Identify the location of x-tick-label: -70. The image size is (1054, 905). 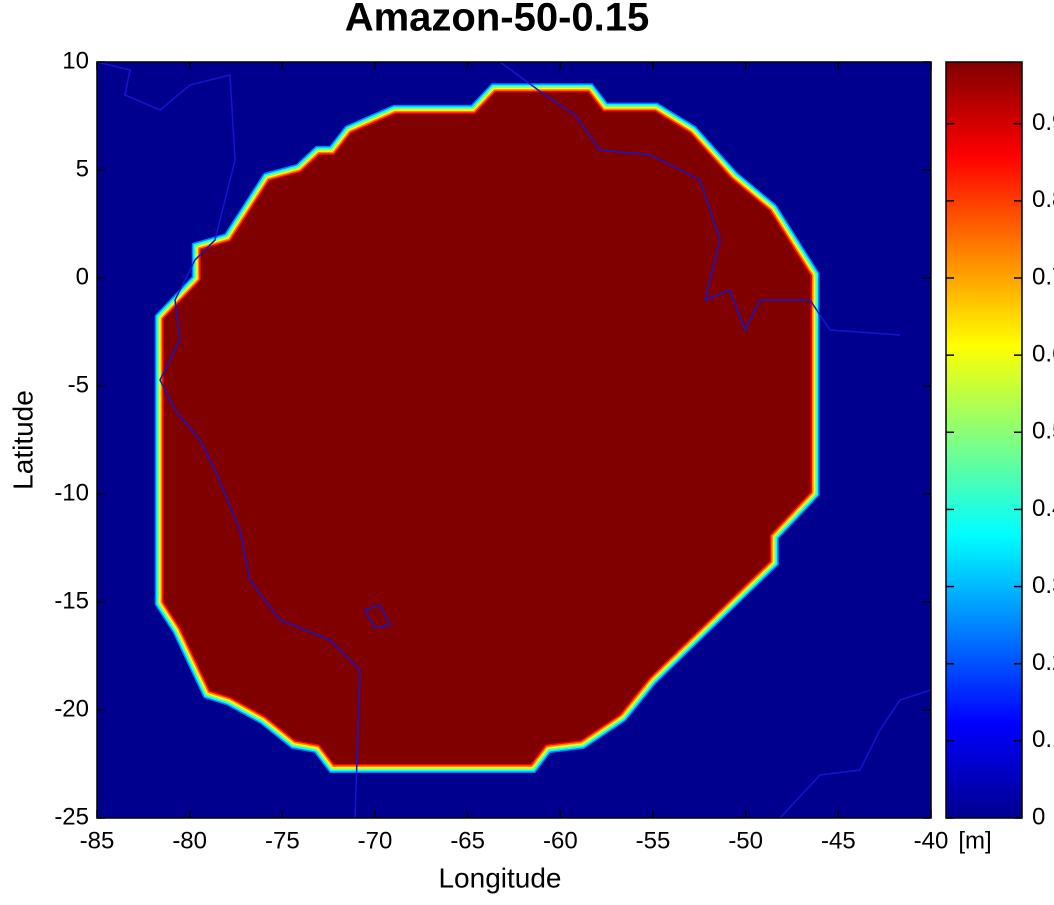
(375, 840).